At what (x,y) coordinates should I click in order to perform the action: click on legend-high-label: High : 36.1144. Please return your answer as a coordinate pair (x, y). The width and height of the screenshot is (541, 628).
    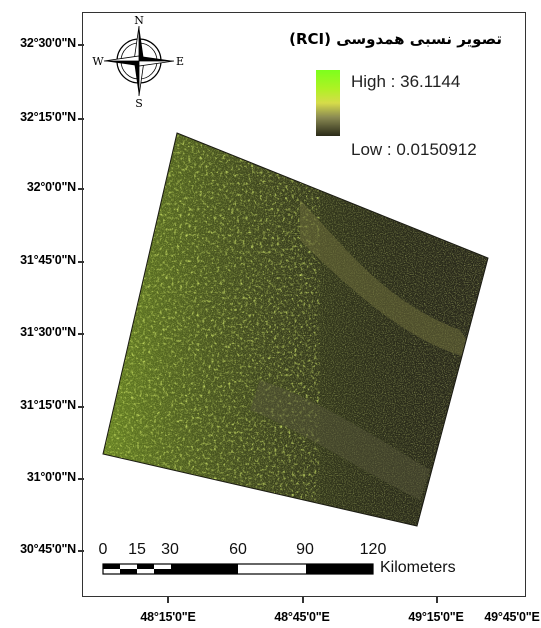
    Looking at the image, I should click on (406, 81).